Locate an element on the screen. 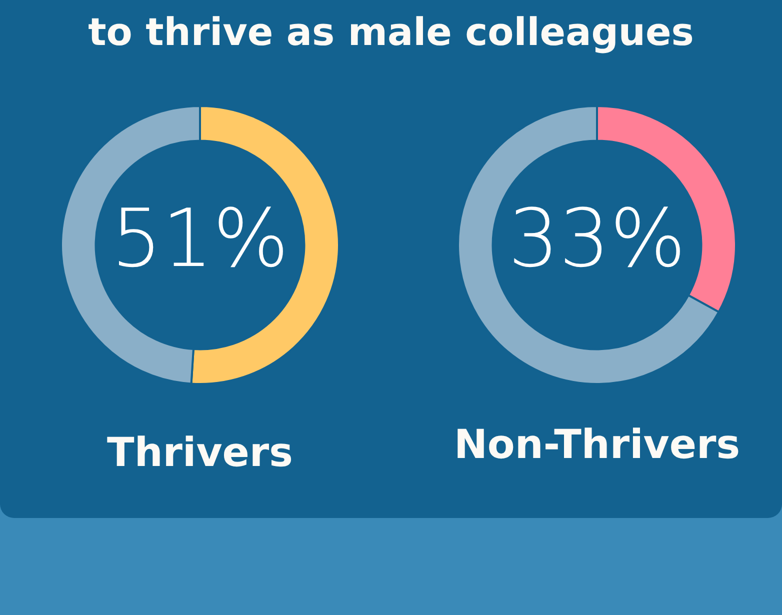 The image size is (782, 615). text: Non-Thrivers is located at coordinates (597, 445).